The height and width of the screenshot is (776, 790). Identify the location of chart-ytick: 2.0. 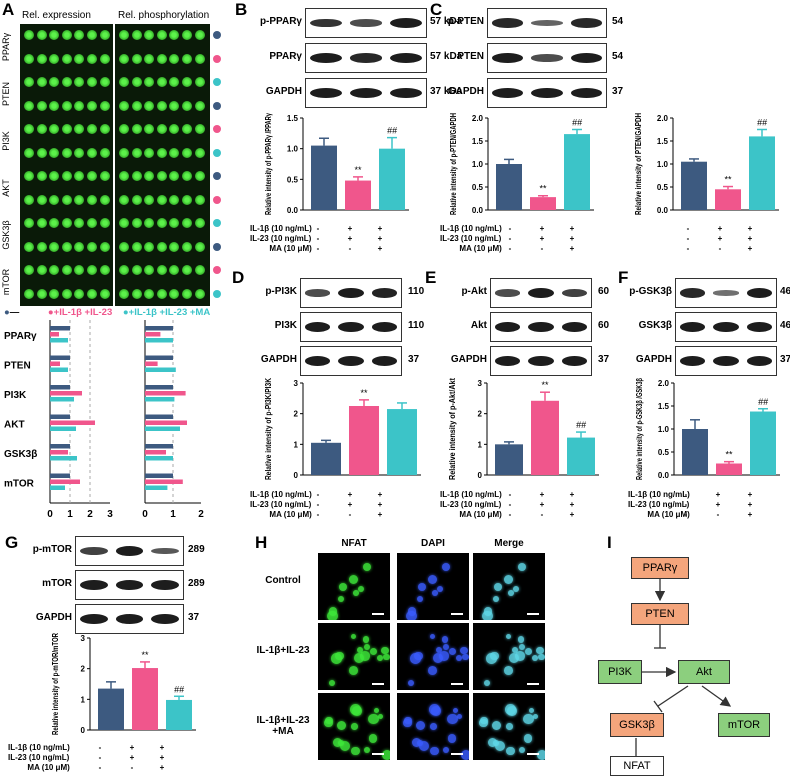
(664, 383).